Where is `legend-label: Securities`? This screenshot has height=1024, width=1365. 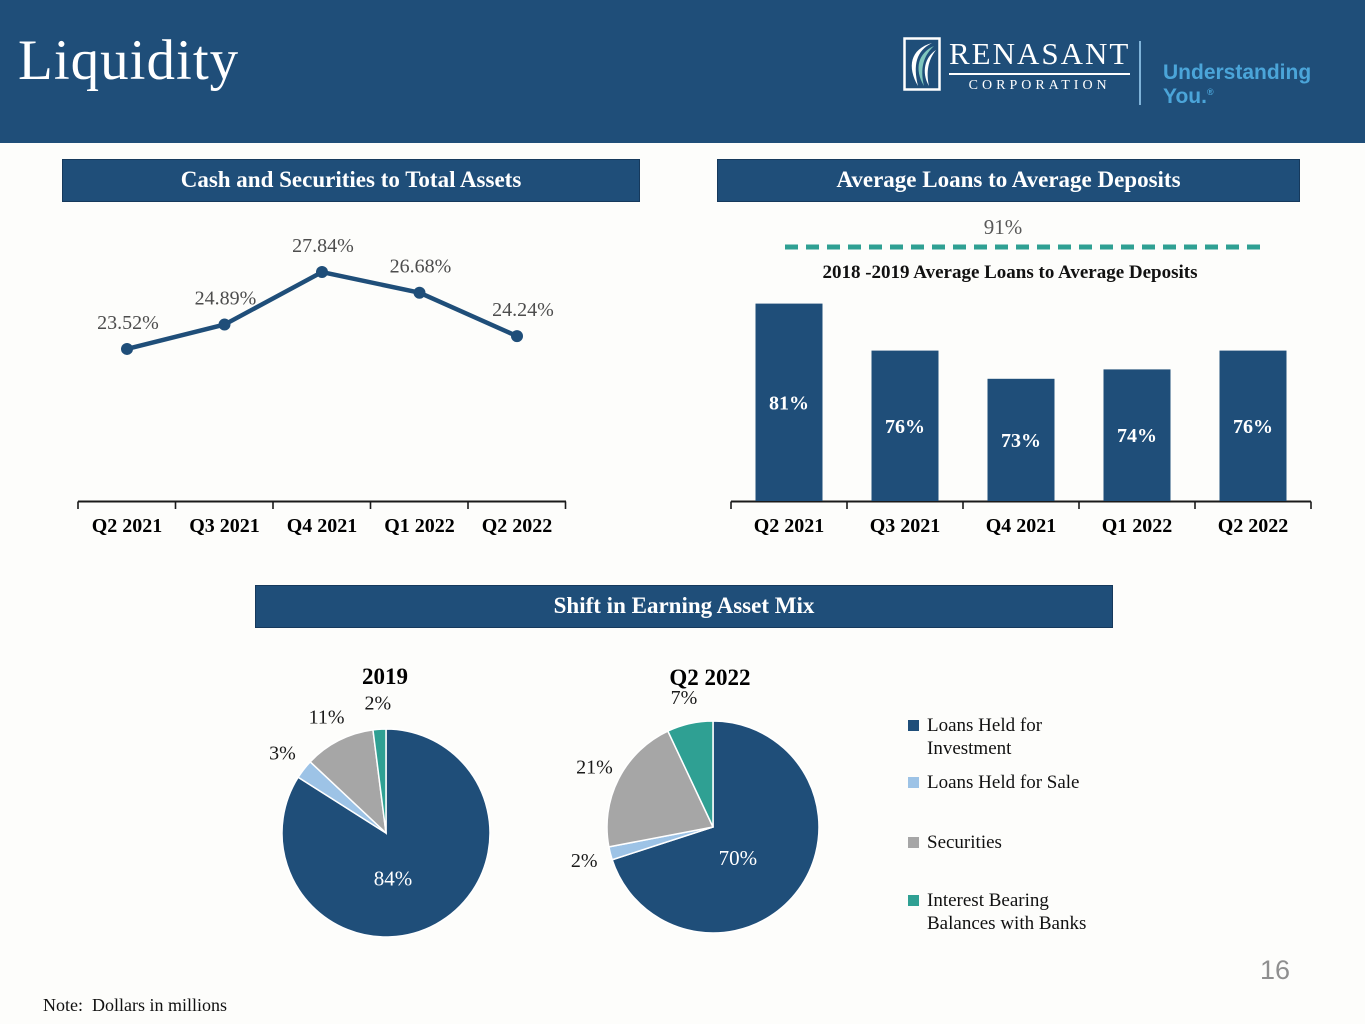 legend-label: Securities is located at coordinates (964, 842).